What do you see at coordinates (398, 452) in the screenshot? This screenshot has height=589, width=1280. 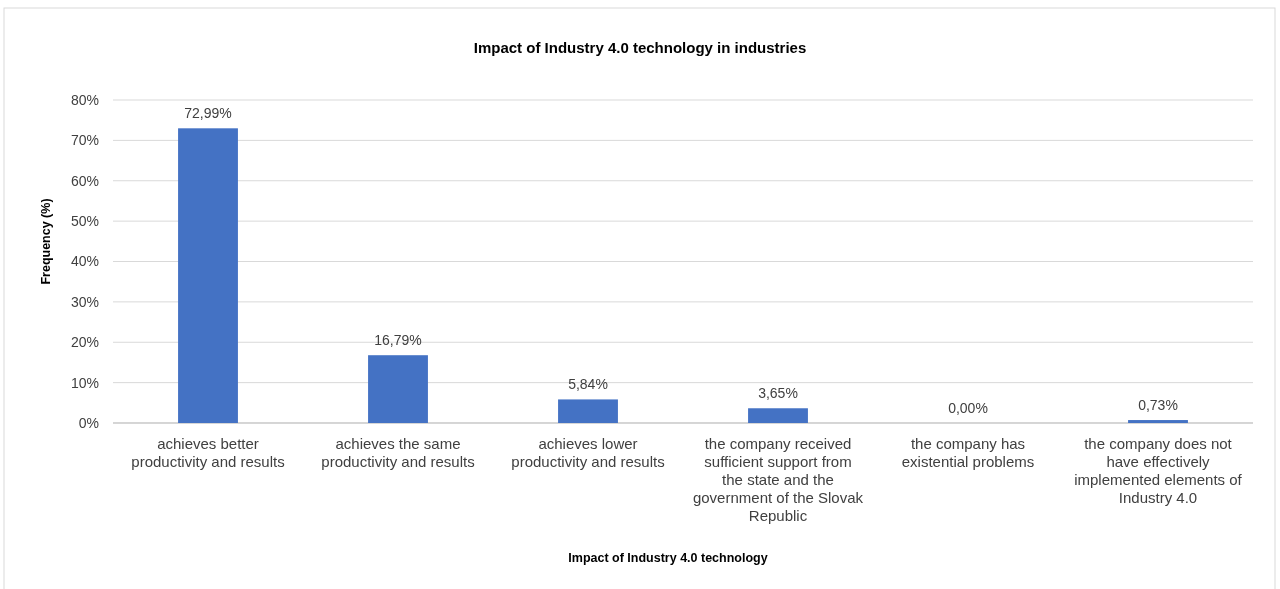 I see `x-tick-label: achieves the same productivity and results` at bounding box center [398, 452].